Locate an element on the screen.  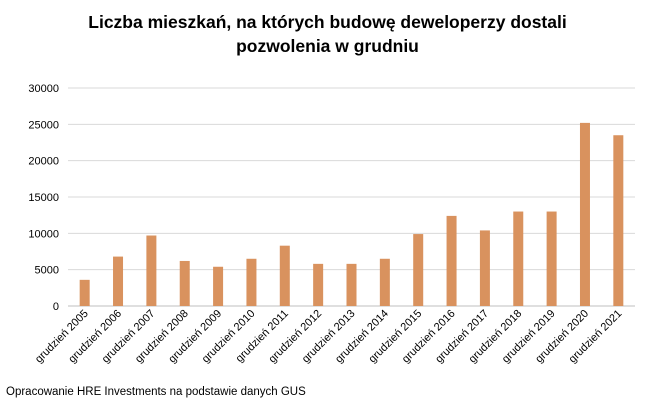
y-tick-label: 25000 is located at coordinates (43, 125).